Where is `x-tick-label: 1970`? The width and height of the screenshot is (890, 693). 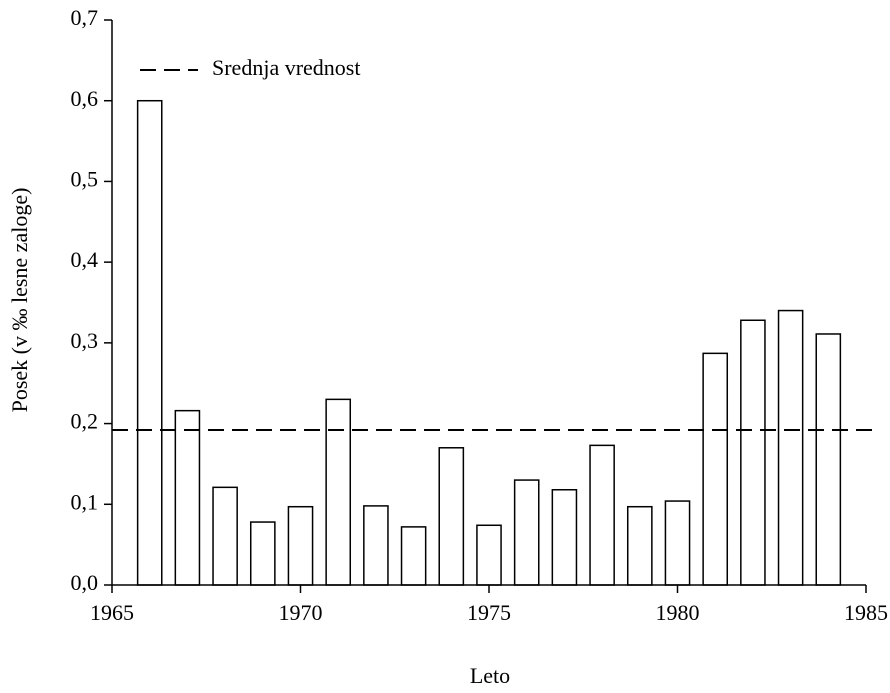
x-tick-label: 1970 is located at coordinates (301, 612).